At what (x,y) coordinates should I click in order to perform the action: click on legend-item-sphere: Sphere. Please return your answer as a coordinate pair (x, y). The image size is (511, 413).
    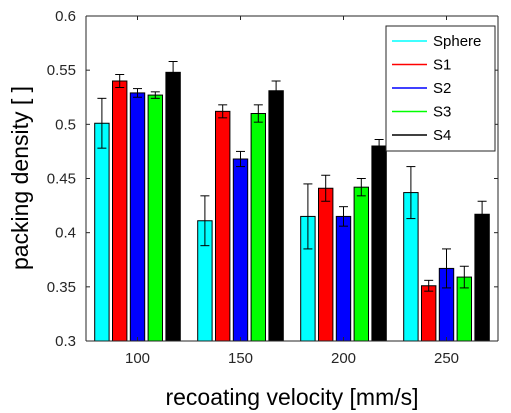
    Looking at the image, I should click on (436, 41).